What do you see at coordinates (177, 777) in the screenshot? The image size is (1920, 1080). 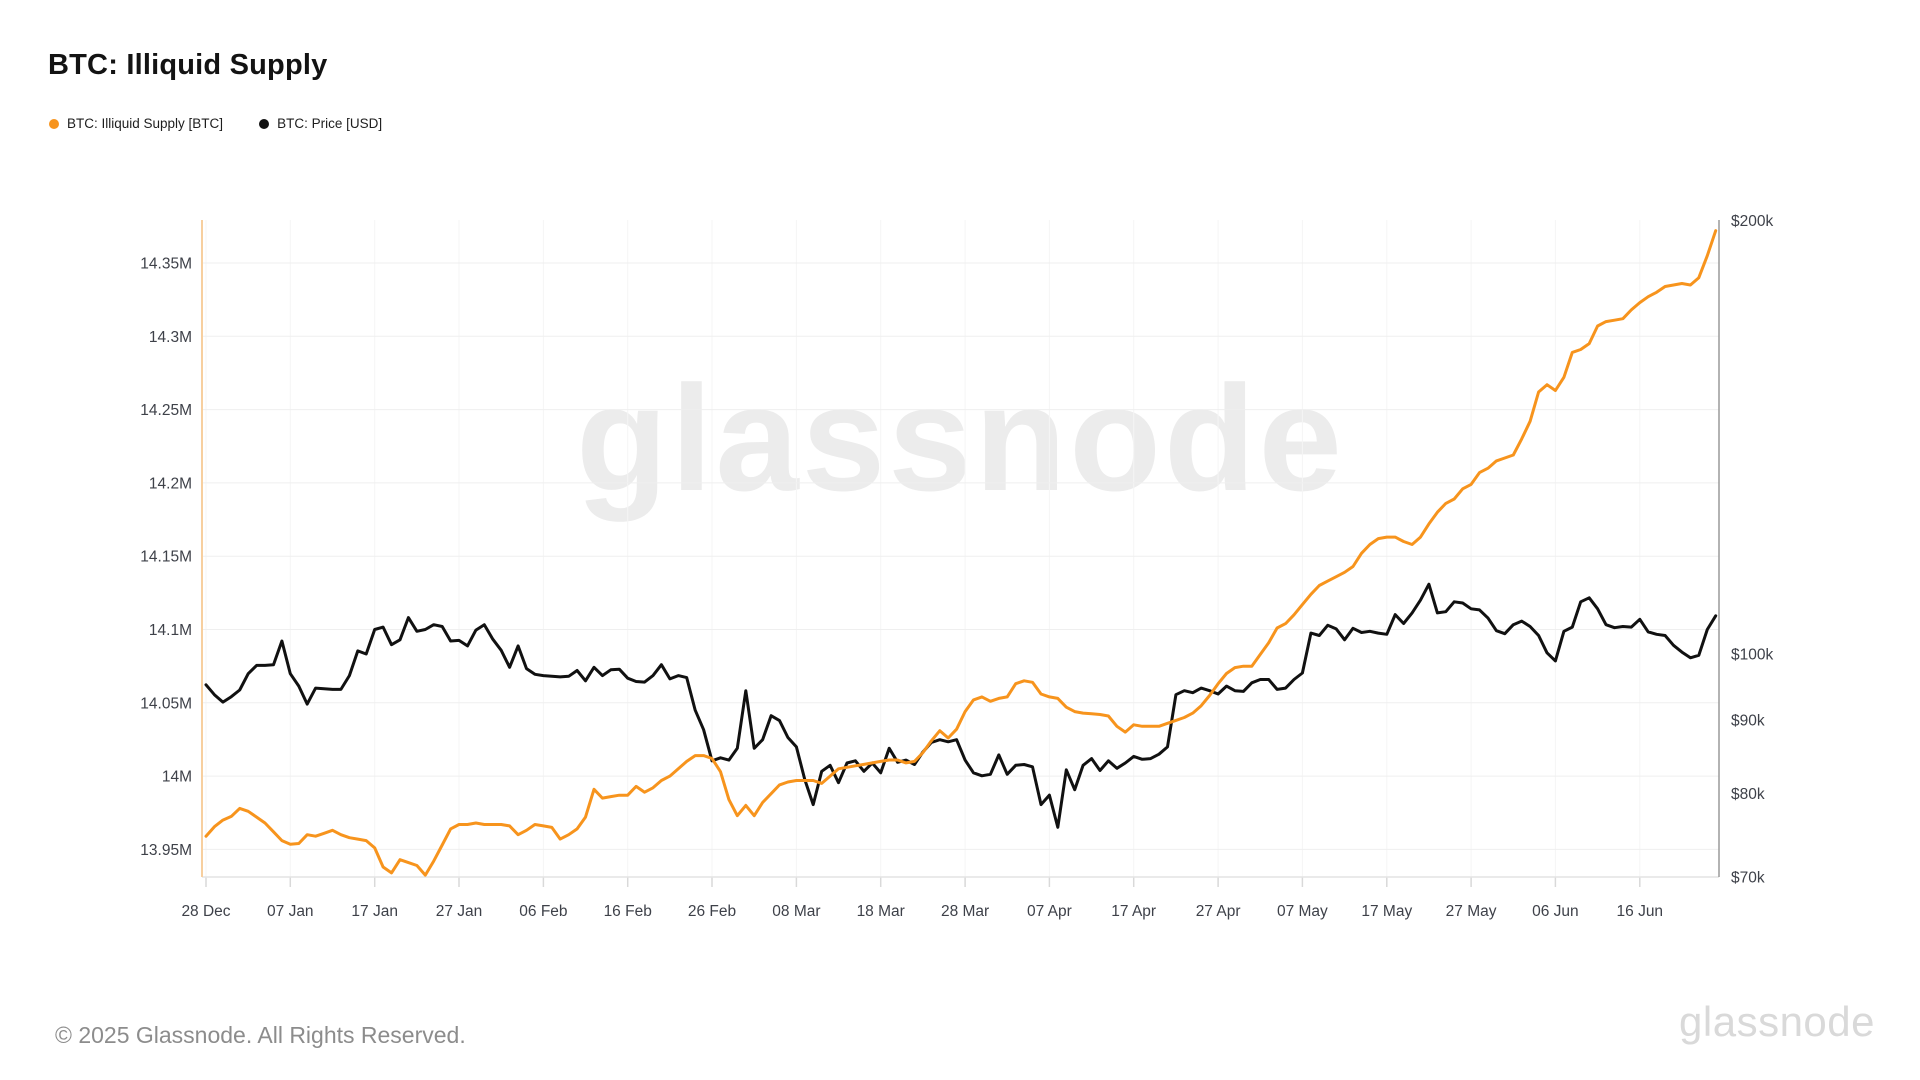 I see `supply-axis-label: 14M` at bounding box center [177, 777].